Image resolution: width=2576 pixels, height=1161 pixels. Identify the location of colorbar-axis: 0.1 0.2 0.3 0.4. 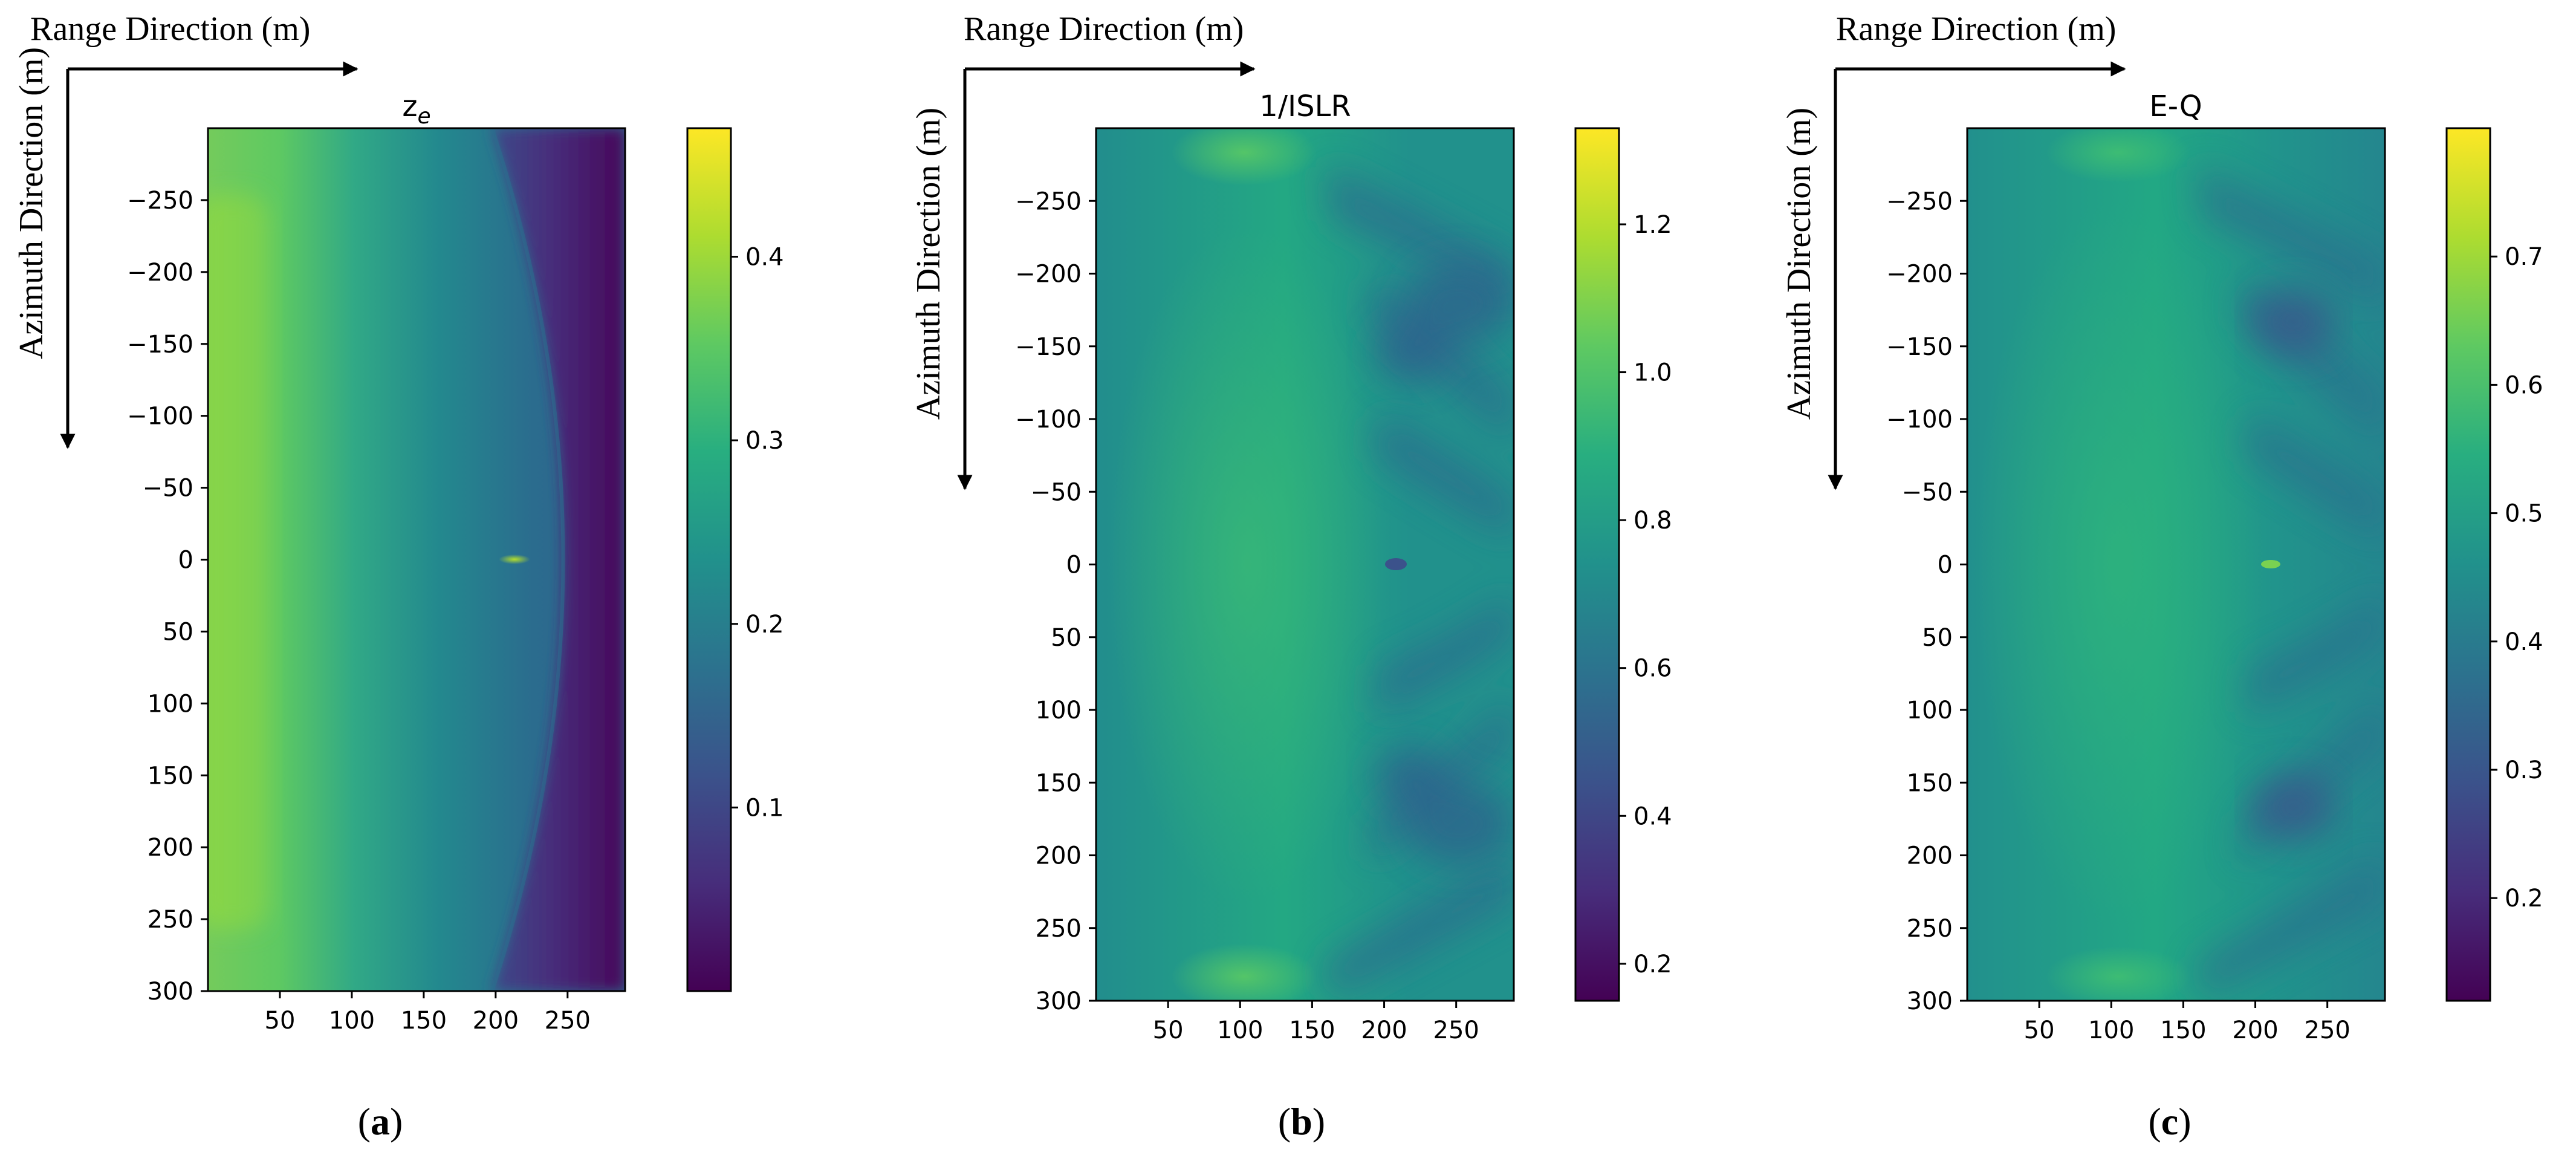
(758, 533).